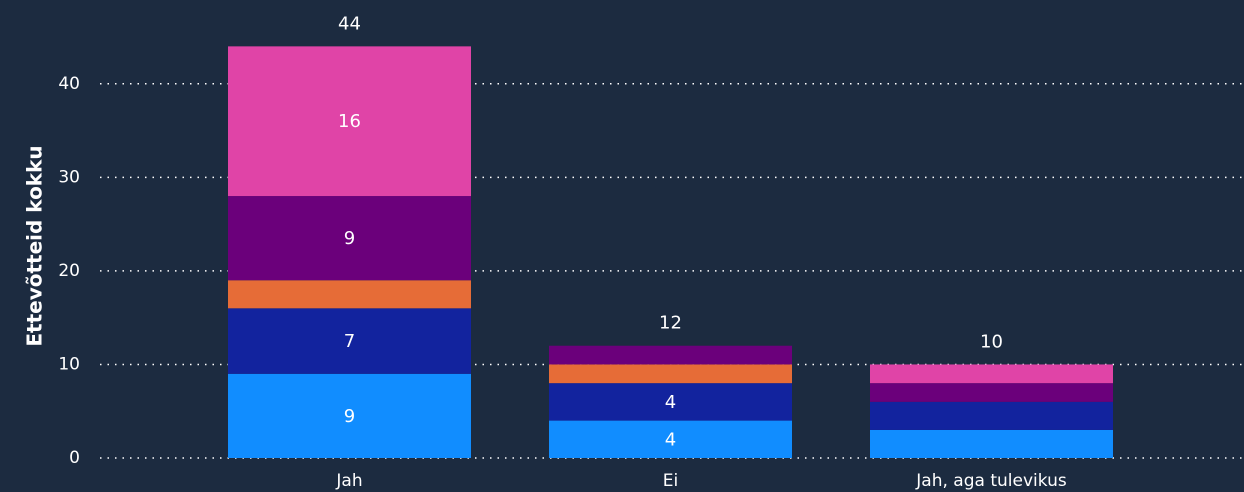  I want to click on y-tick-label: 20, so click(69, 271).